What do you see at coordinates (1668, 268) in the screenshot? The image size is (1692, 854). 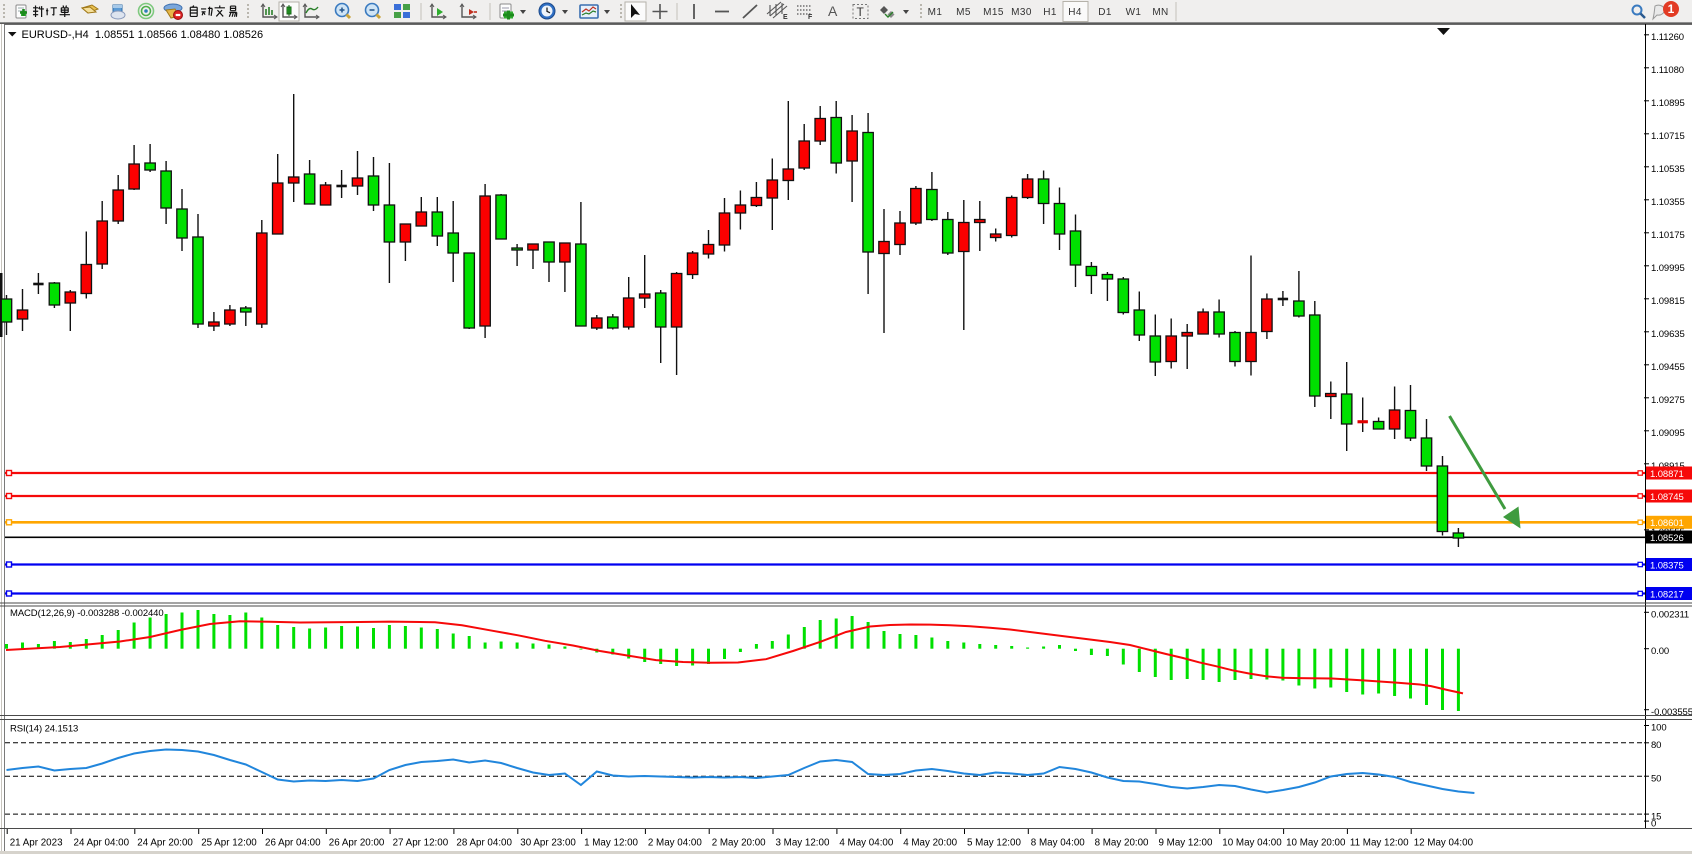 I see `svg-text: 1.09995` at bounding box center [1668, 268].